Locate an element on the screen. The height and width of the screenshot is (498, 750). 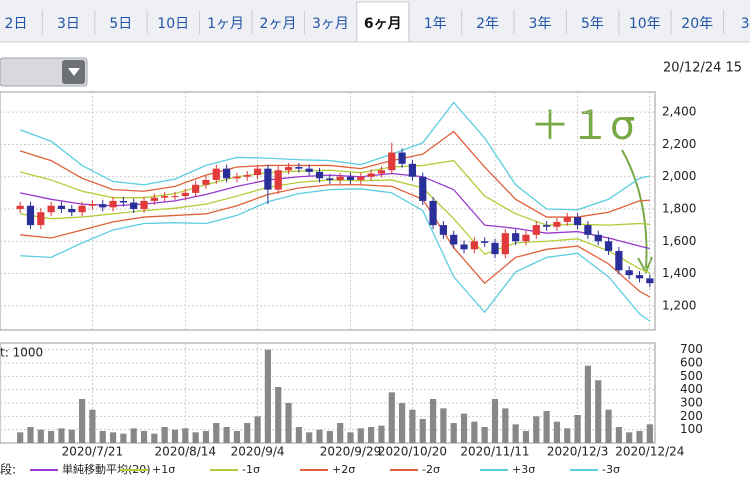
legend-entry: +1σ is located at coordinates (163, 469).